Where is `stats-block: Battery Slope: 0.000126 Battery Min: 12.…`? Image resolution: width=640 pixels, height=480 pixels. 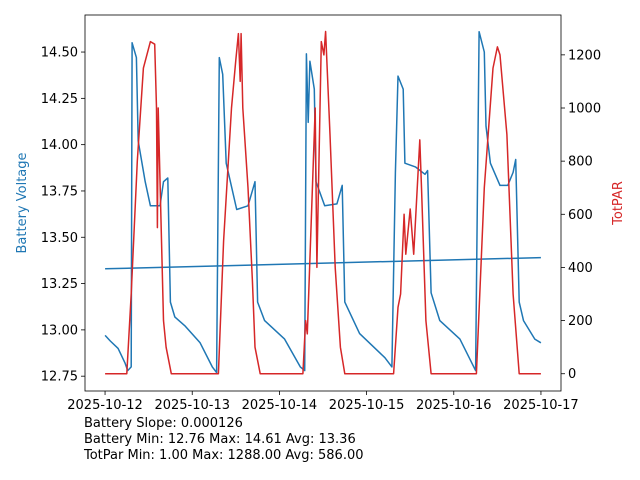 stats-block: Battery Slope: 0.000126 Battery Min: 12.… is located at coordinates (224, 440).